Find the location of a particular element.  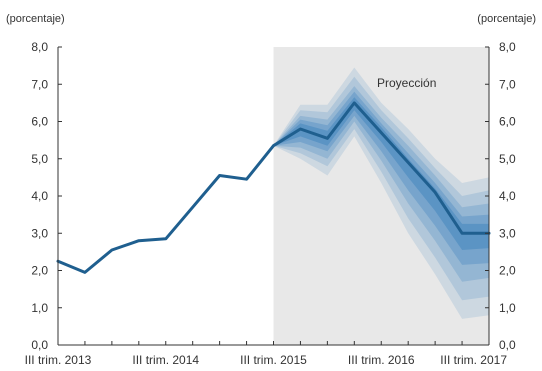

left-axis-unit: (porcentaje) is located at coordinates (35, 19).